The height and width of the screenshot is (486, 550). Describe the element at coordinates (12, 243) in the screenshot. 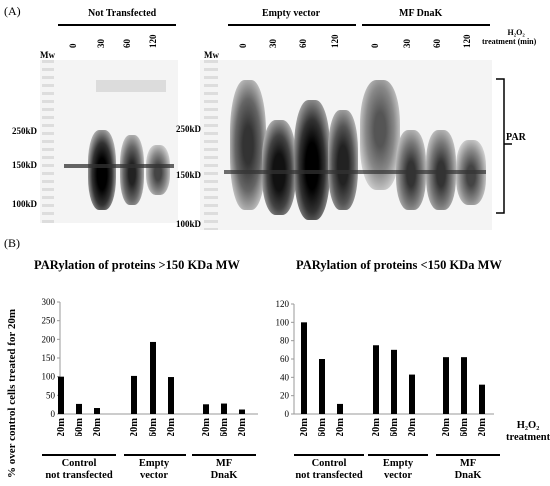

I see `panel-b-label: (B)` at that location.